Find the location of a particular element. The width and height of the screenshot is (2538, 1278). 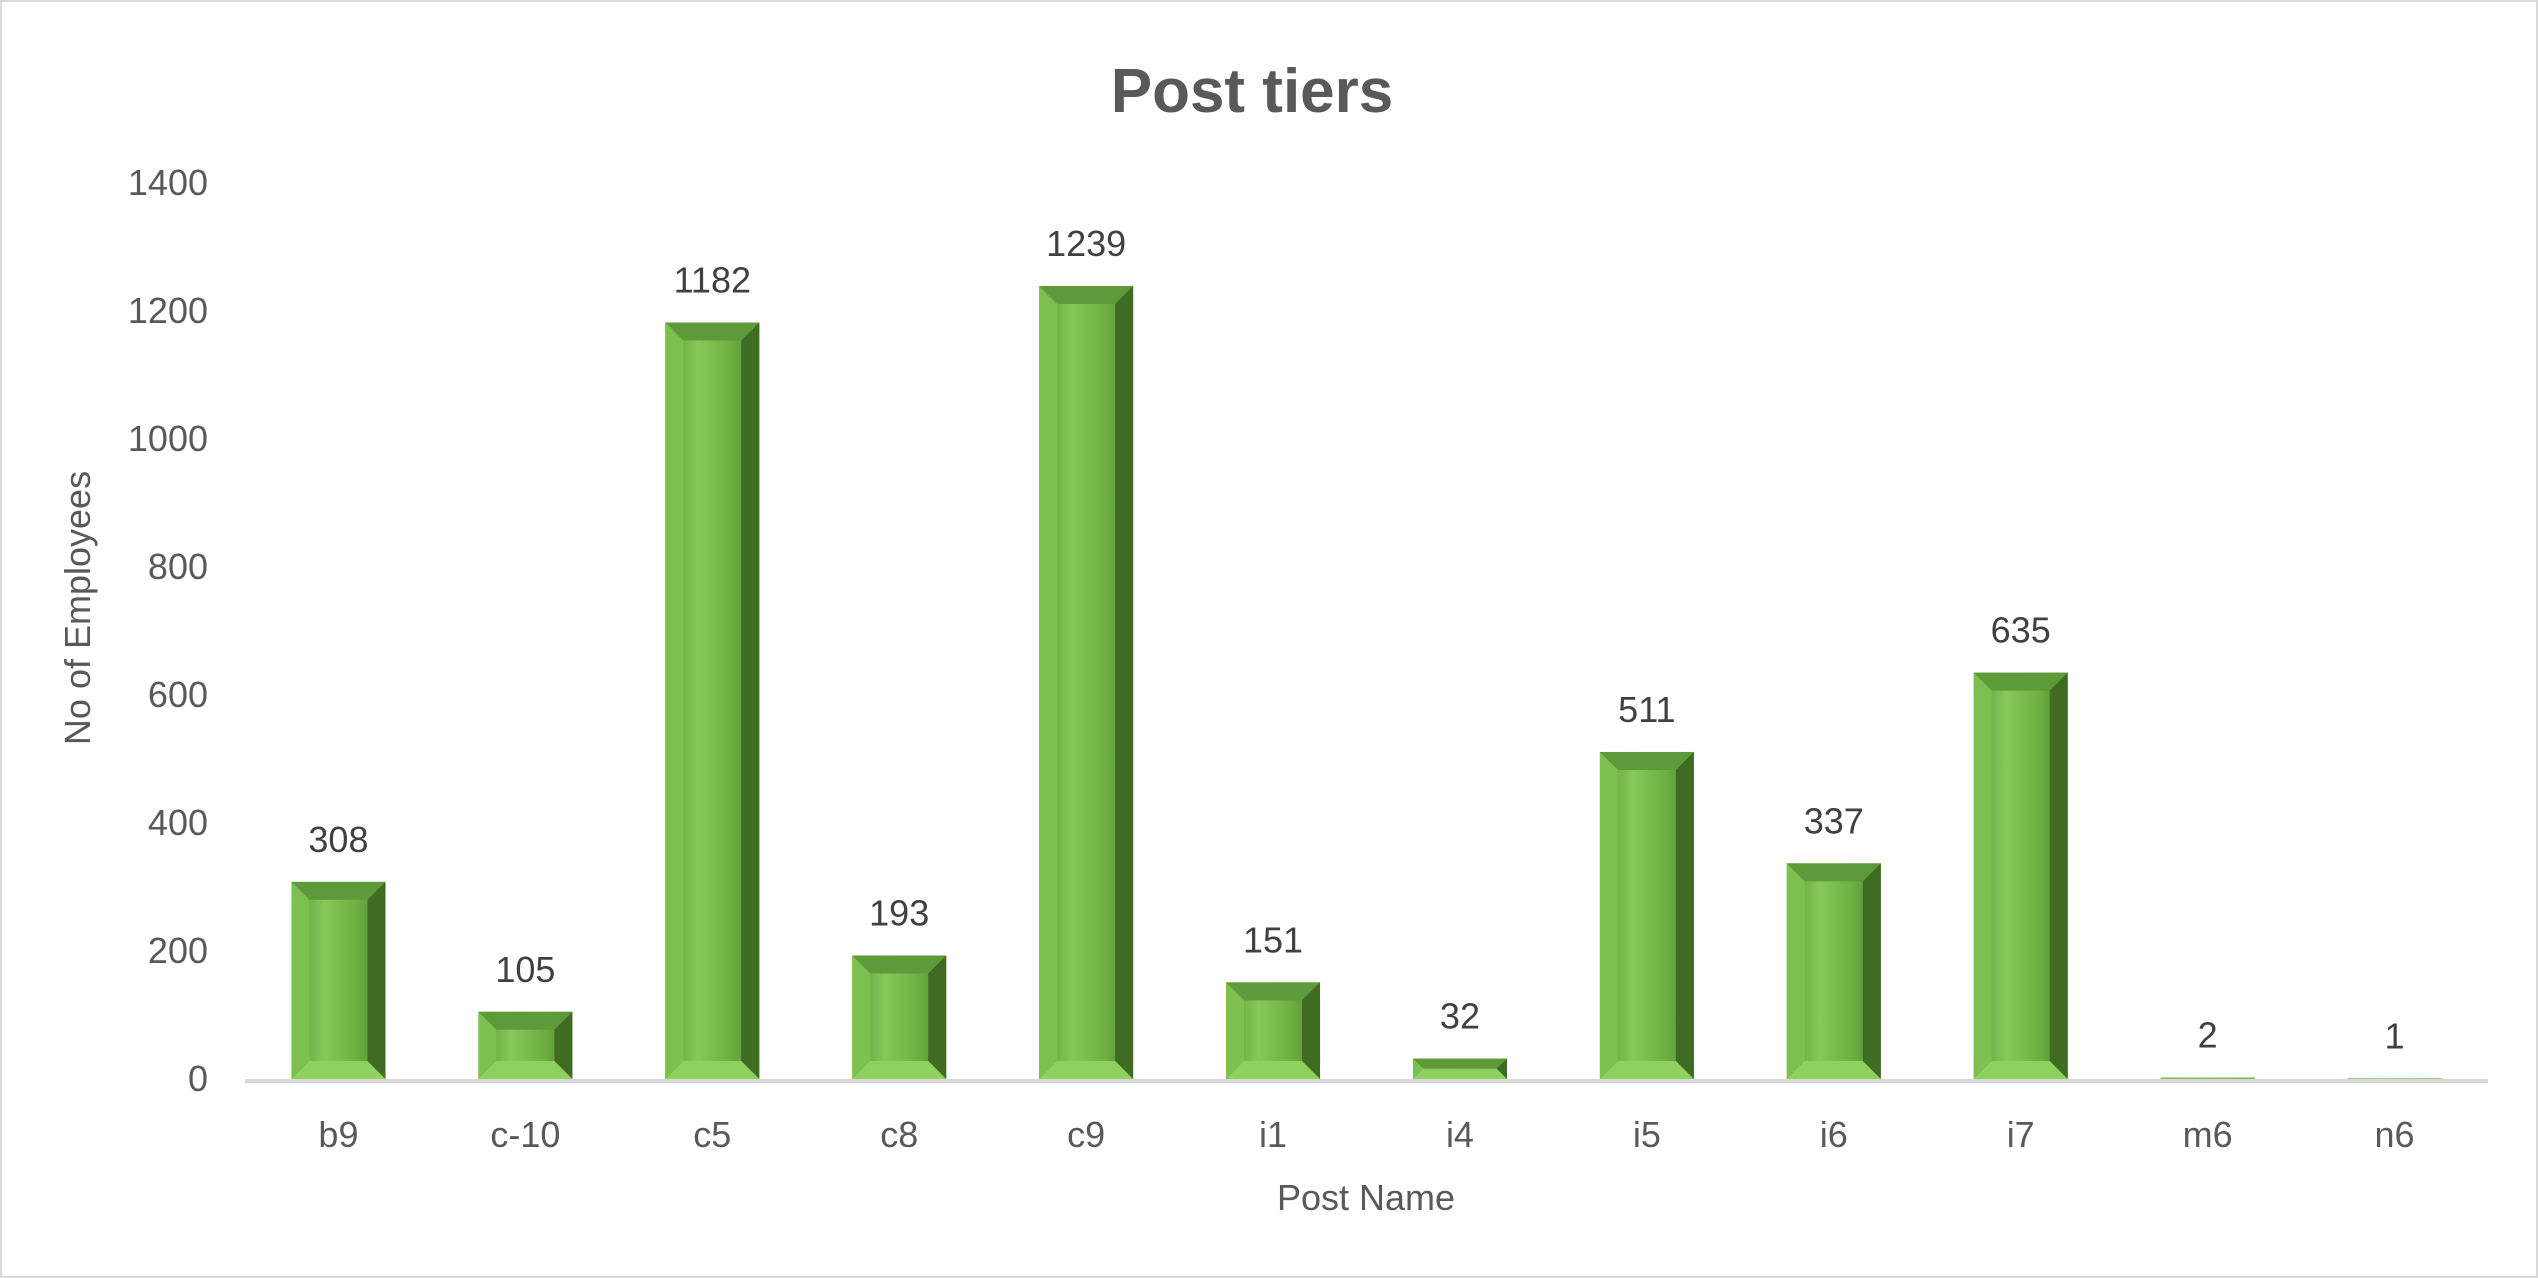

x-tick-label: m6 is located at coordinates (2208, 1134).